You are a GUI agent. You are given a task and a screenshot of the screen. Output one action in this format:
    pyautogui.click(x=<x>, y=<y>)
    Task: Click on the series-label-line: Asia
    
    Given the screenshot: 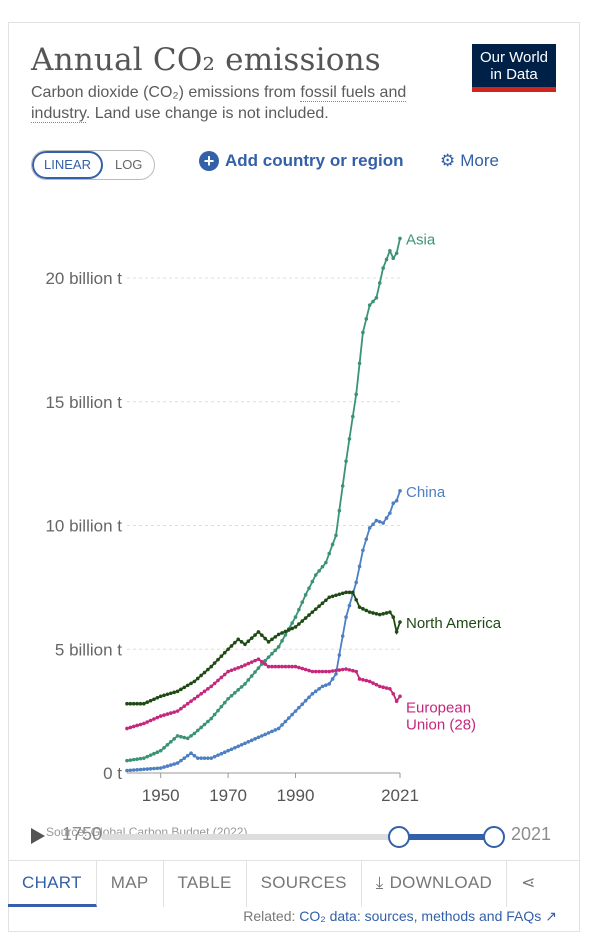 What is the action you would take?
    pyautogui.click(x=421, y=239)
    